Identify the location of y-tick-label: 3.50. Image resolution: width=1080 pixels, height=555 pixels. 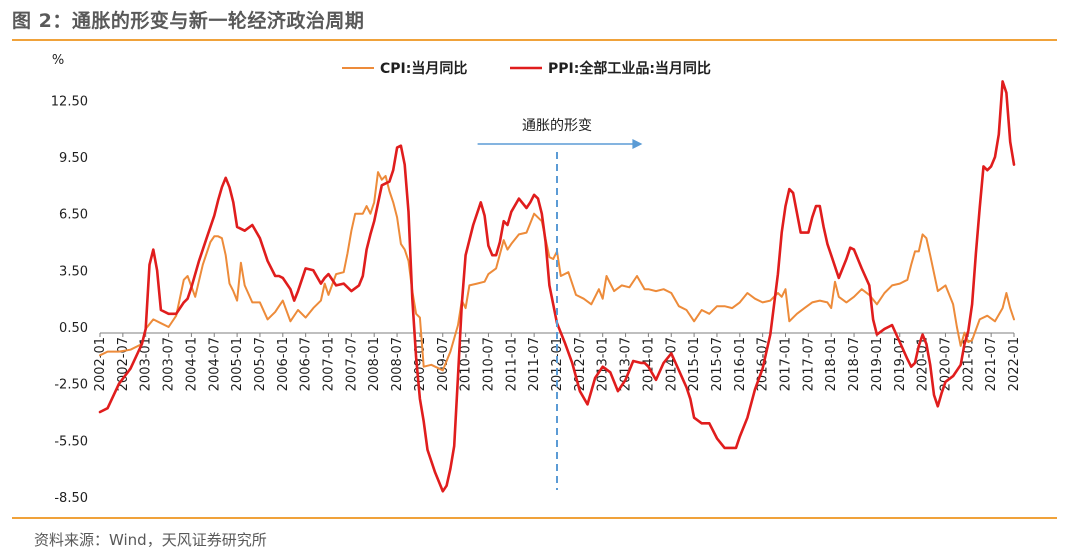
(73, 271).